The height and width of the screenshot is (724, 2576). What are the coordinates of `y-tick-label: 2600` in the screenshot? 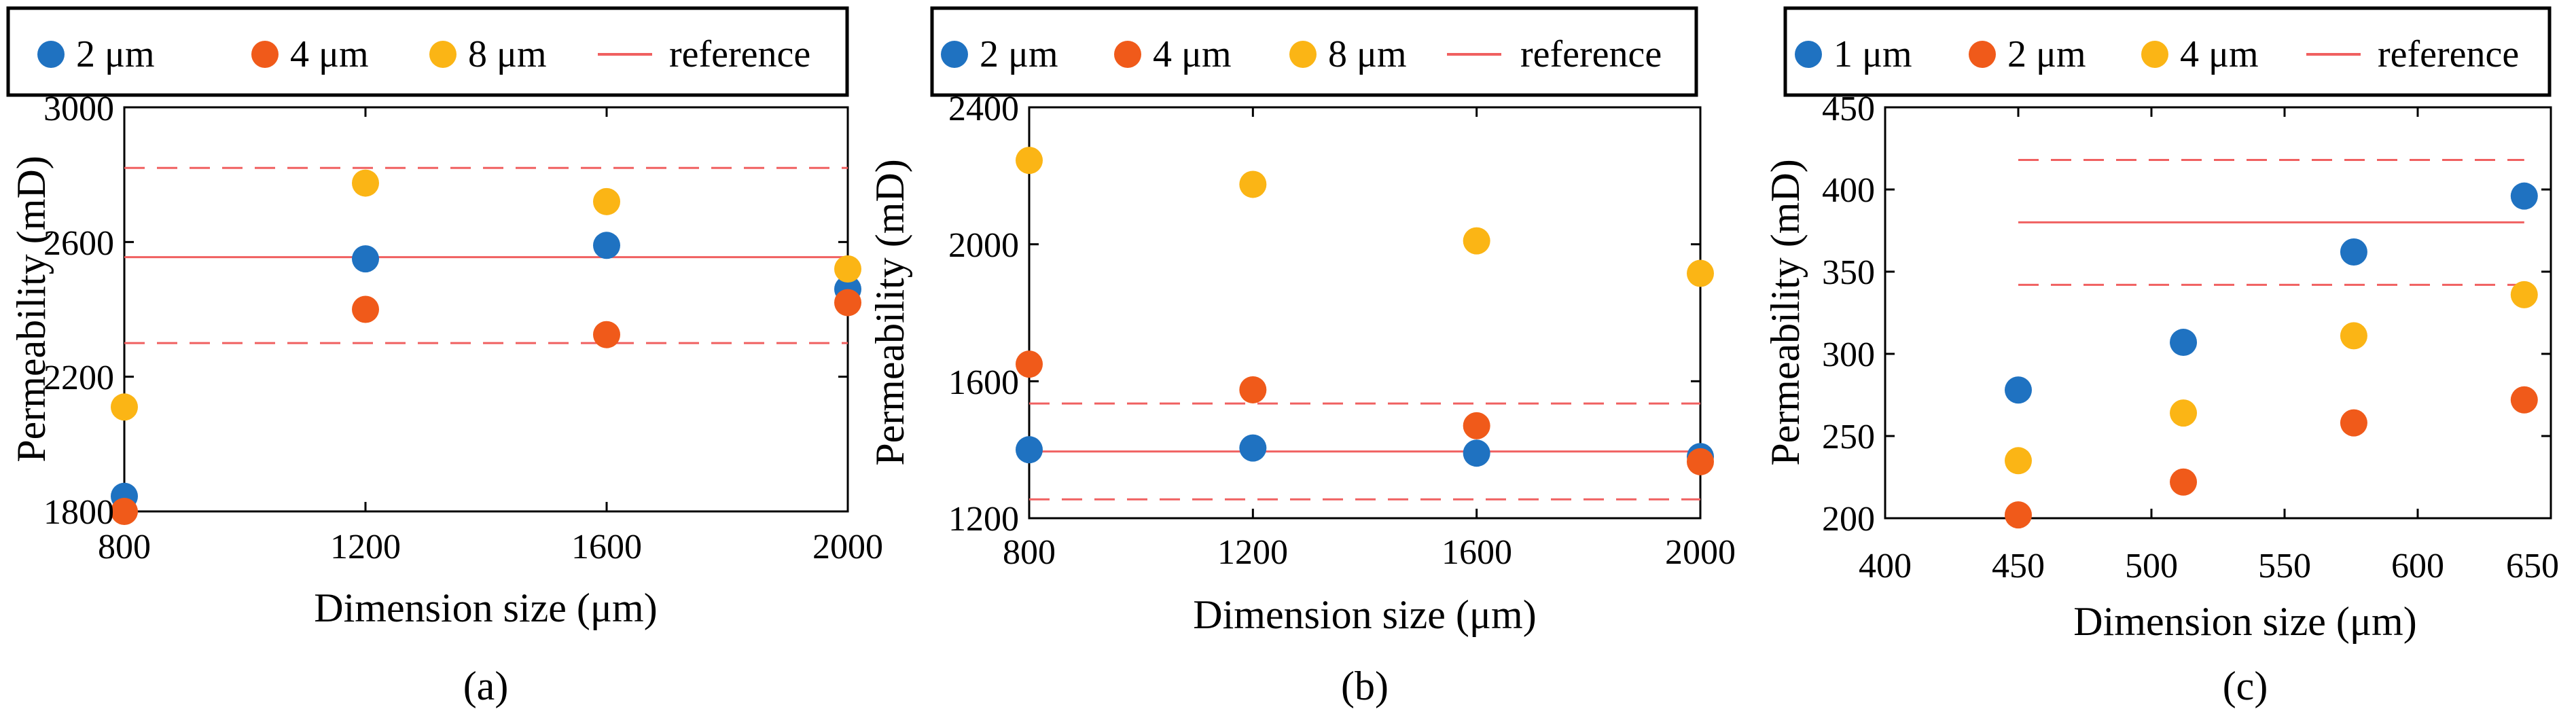 It's located at (78, 243).